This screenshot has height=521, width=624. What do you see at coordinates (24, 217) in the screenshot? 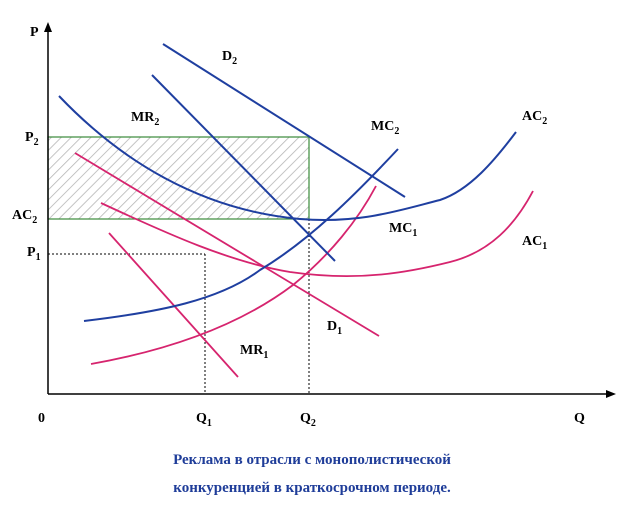
I see `ac2-price-label: AC2` at bounding box center [24, 217].